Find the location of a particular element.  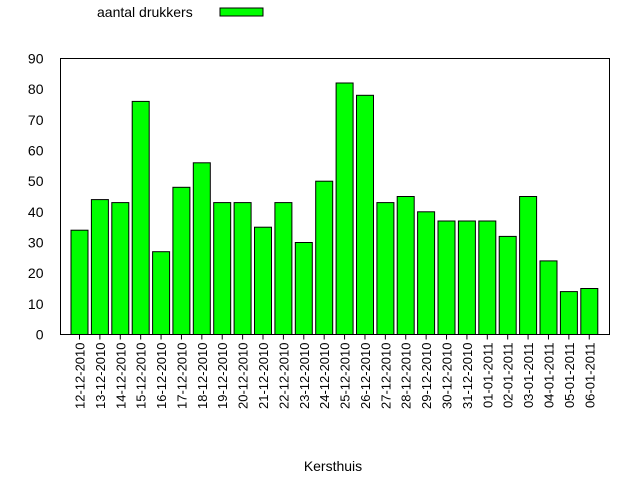

x-tick-label: 24-12-2010 is located at coordinates (324, 376).